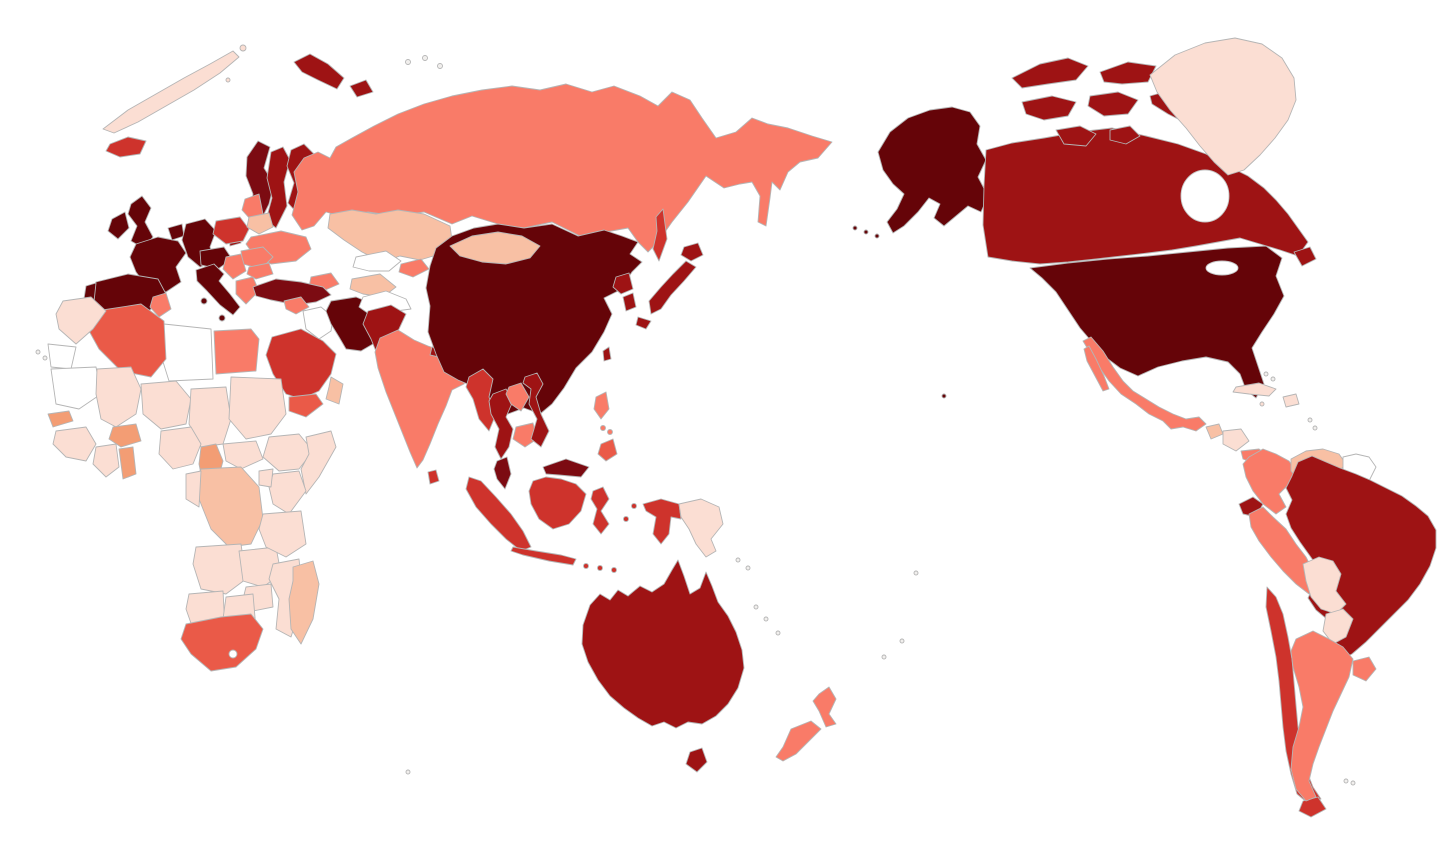 This screenshot has height=863, width=1440. What do you see at coordinates (236, 351) in the screenshot?
I see `country-egypt` at bounding box center [236, 351].